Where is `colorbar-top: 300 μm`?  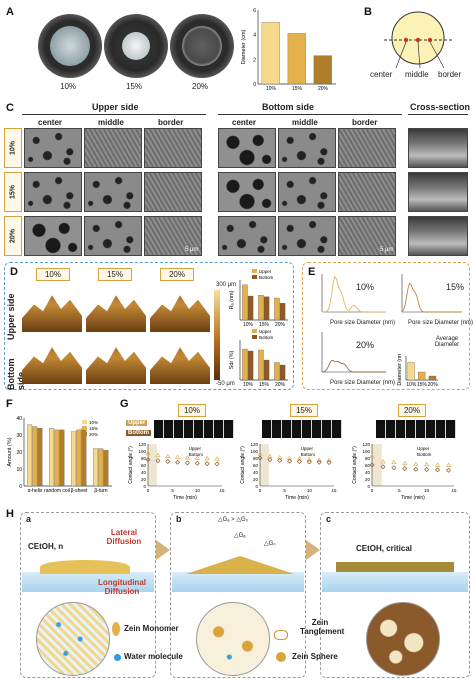
colorbar-top: 300 μm is located at coordinates (226, 285).